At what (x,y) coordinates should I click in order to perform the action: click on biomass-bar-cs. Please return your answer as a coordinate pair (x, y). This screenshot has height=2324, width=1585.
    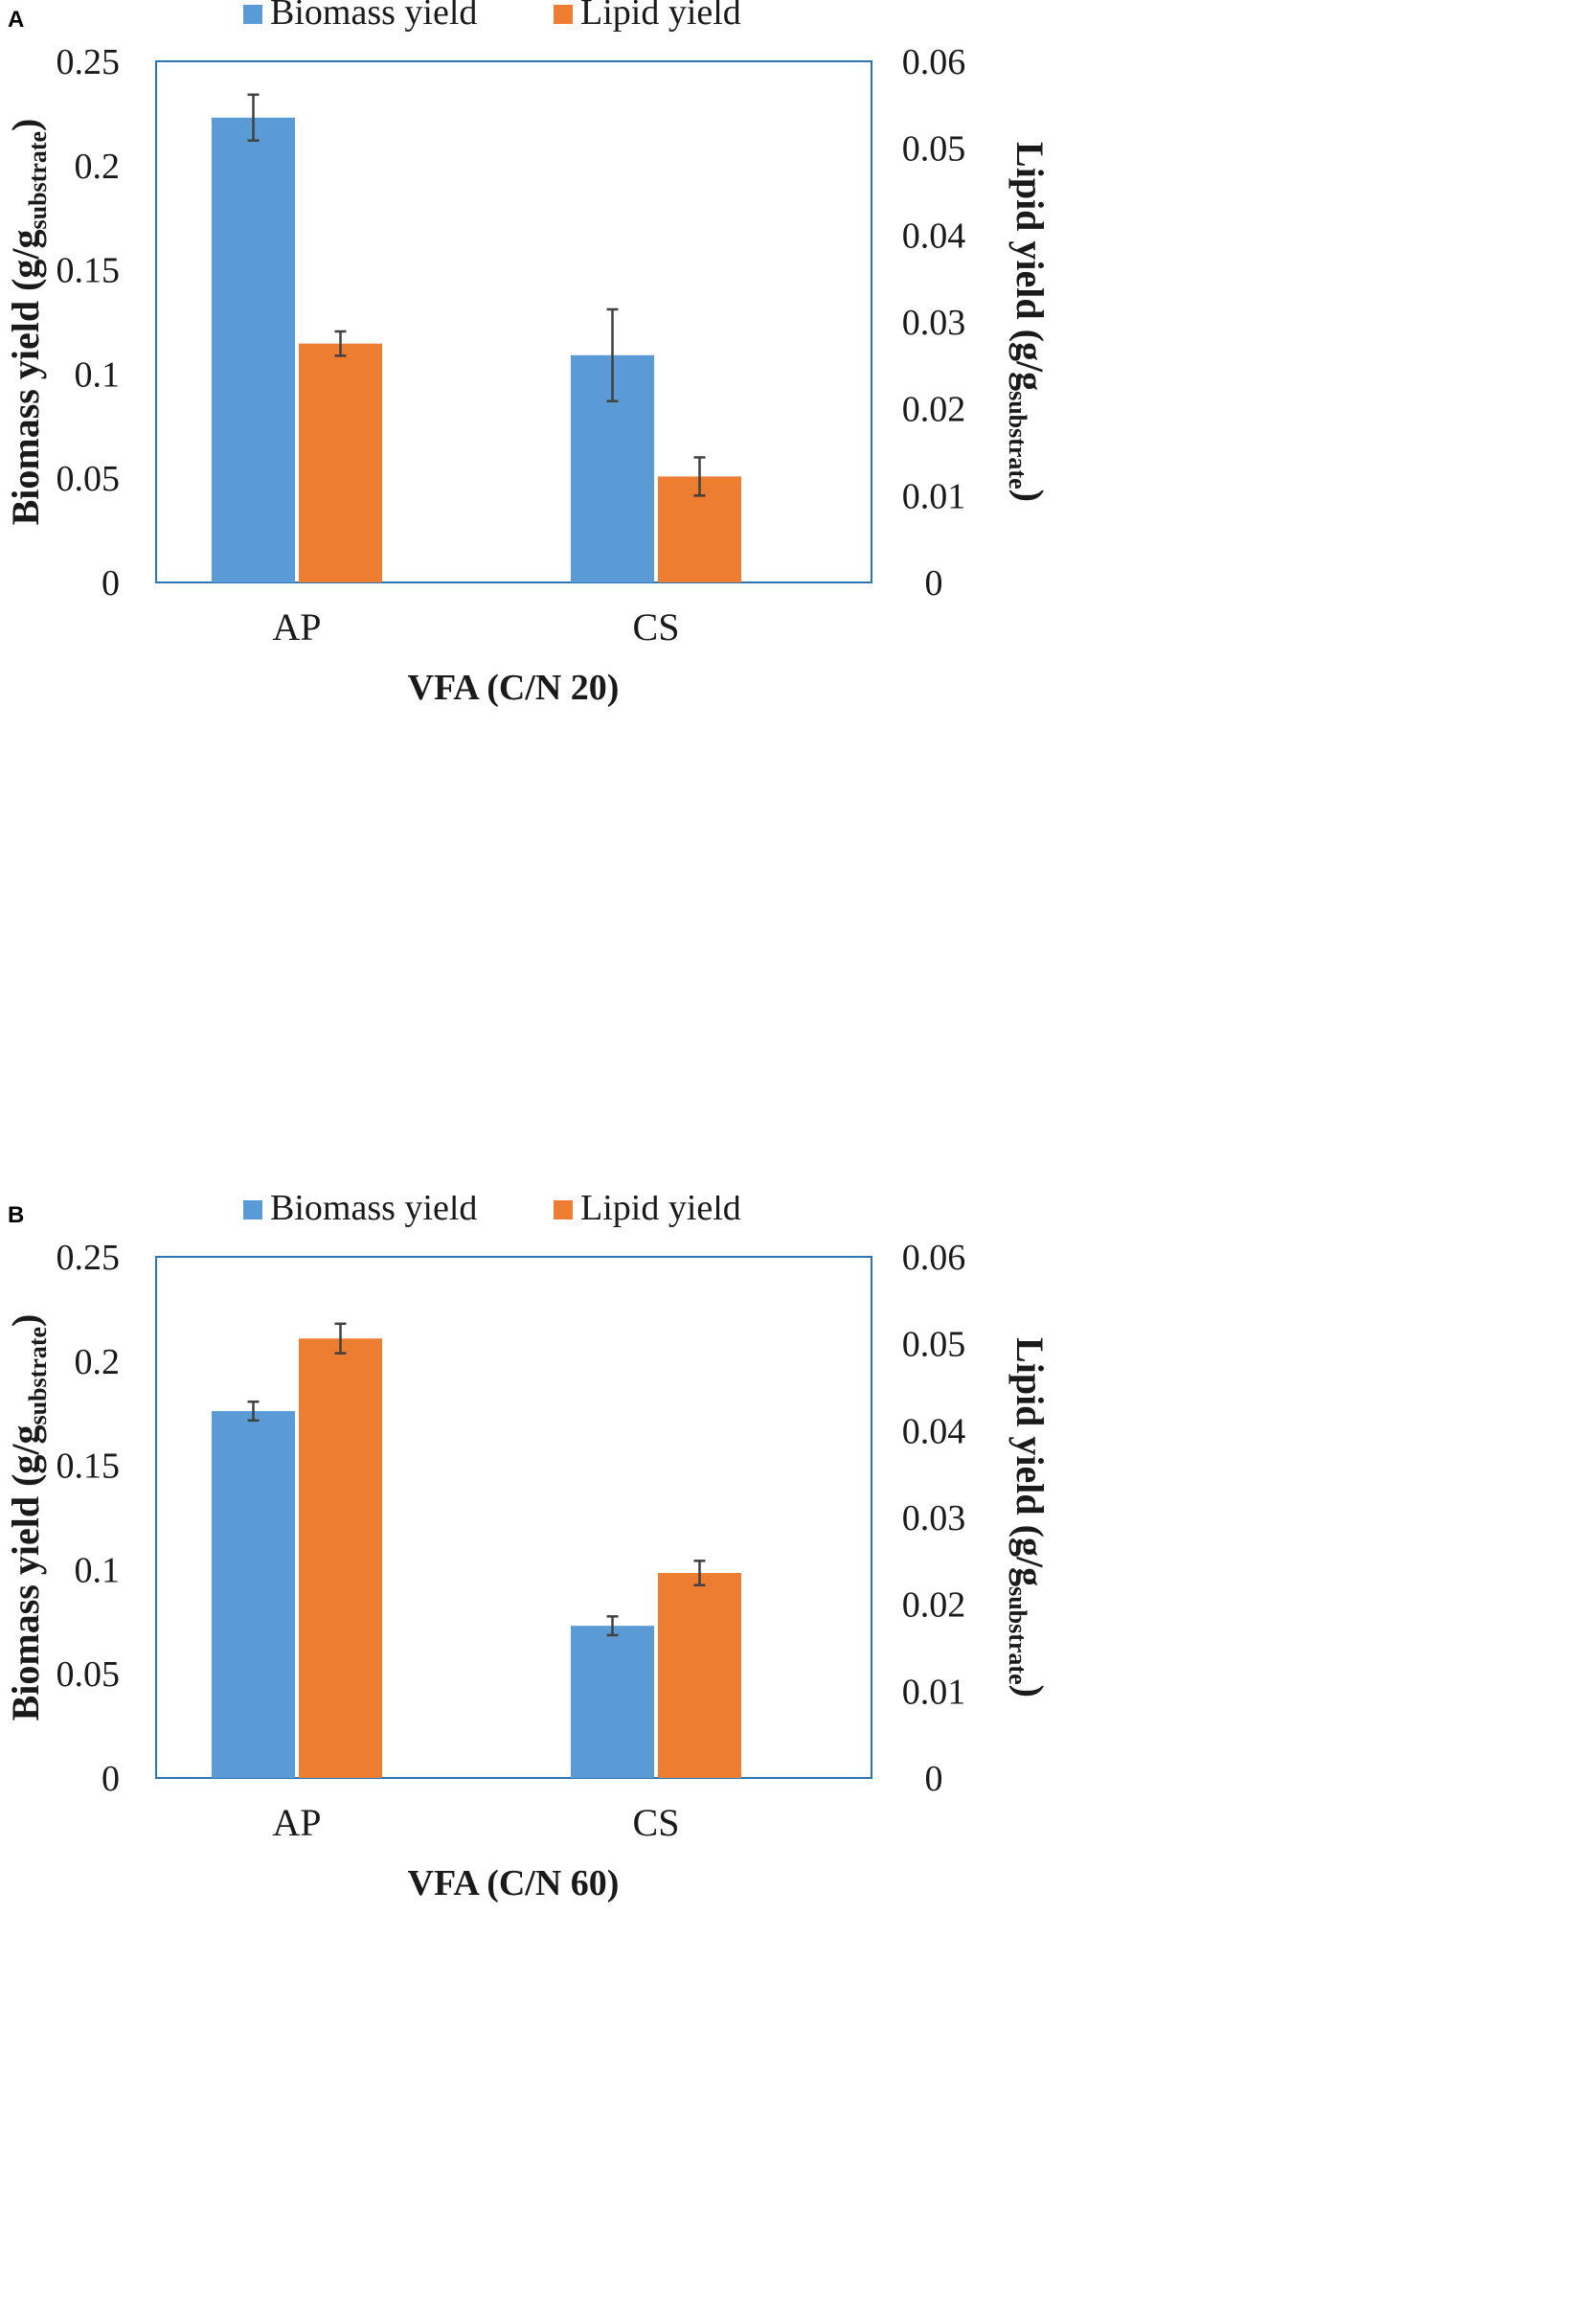
    Looking at the image, I should click on (612, 1702).